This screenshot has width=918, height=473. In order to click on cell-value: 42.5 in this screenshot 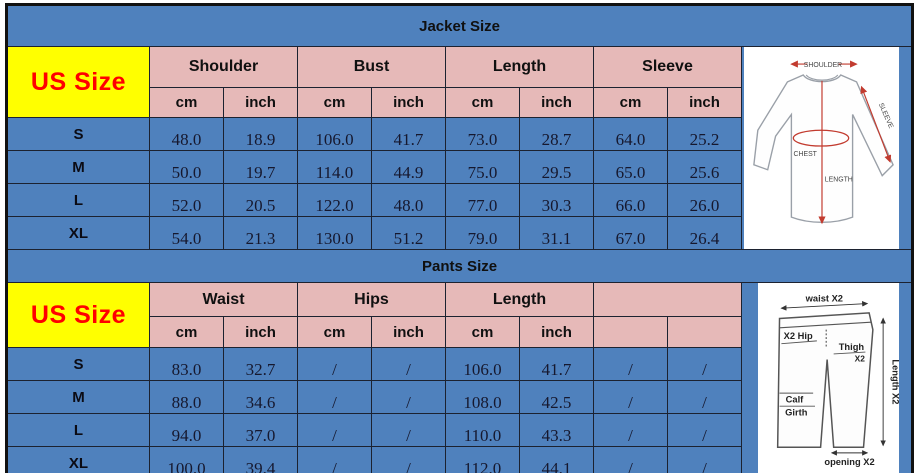, I will do `click(556, 397)`.